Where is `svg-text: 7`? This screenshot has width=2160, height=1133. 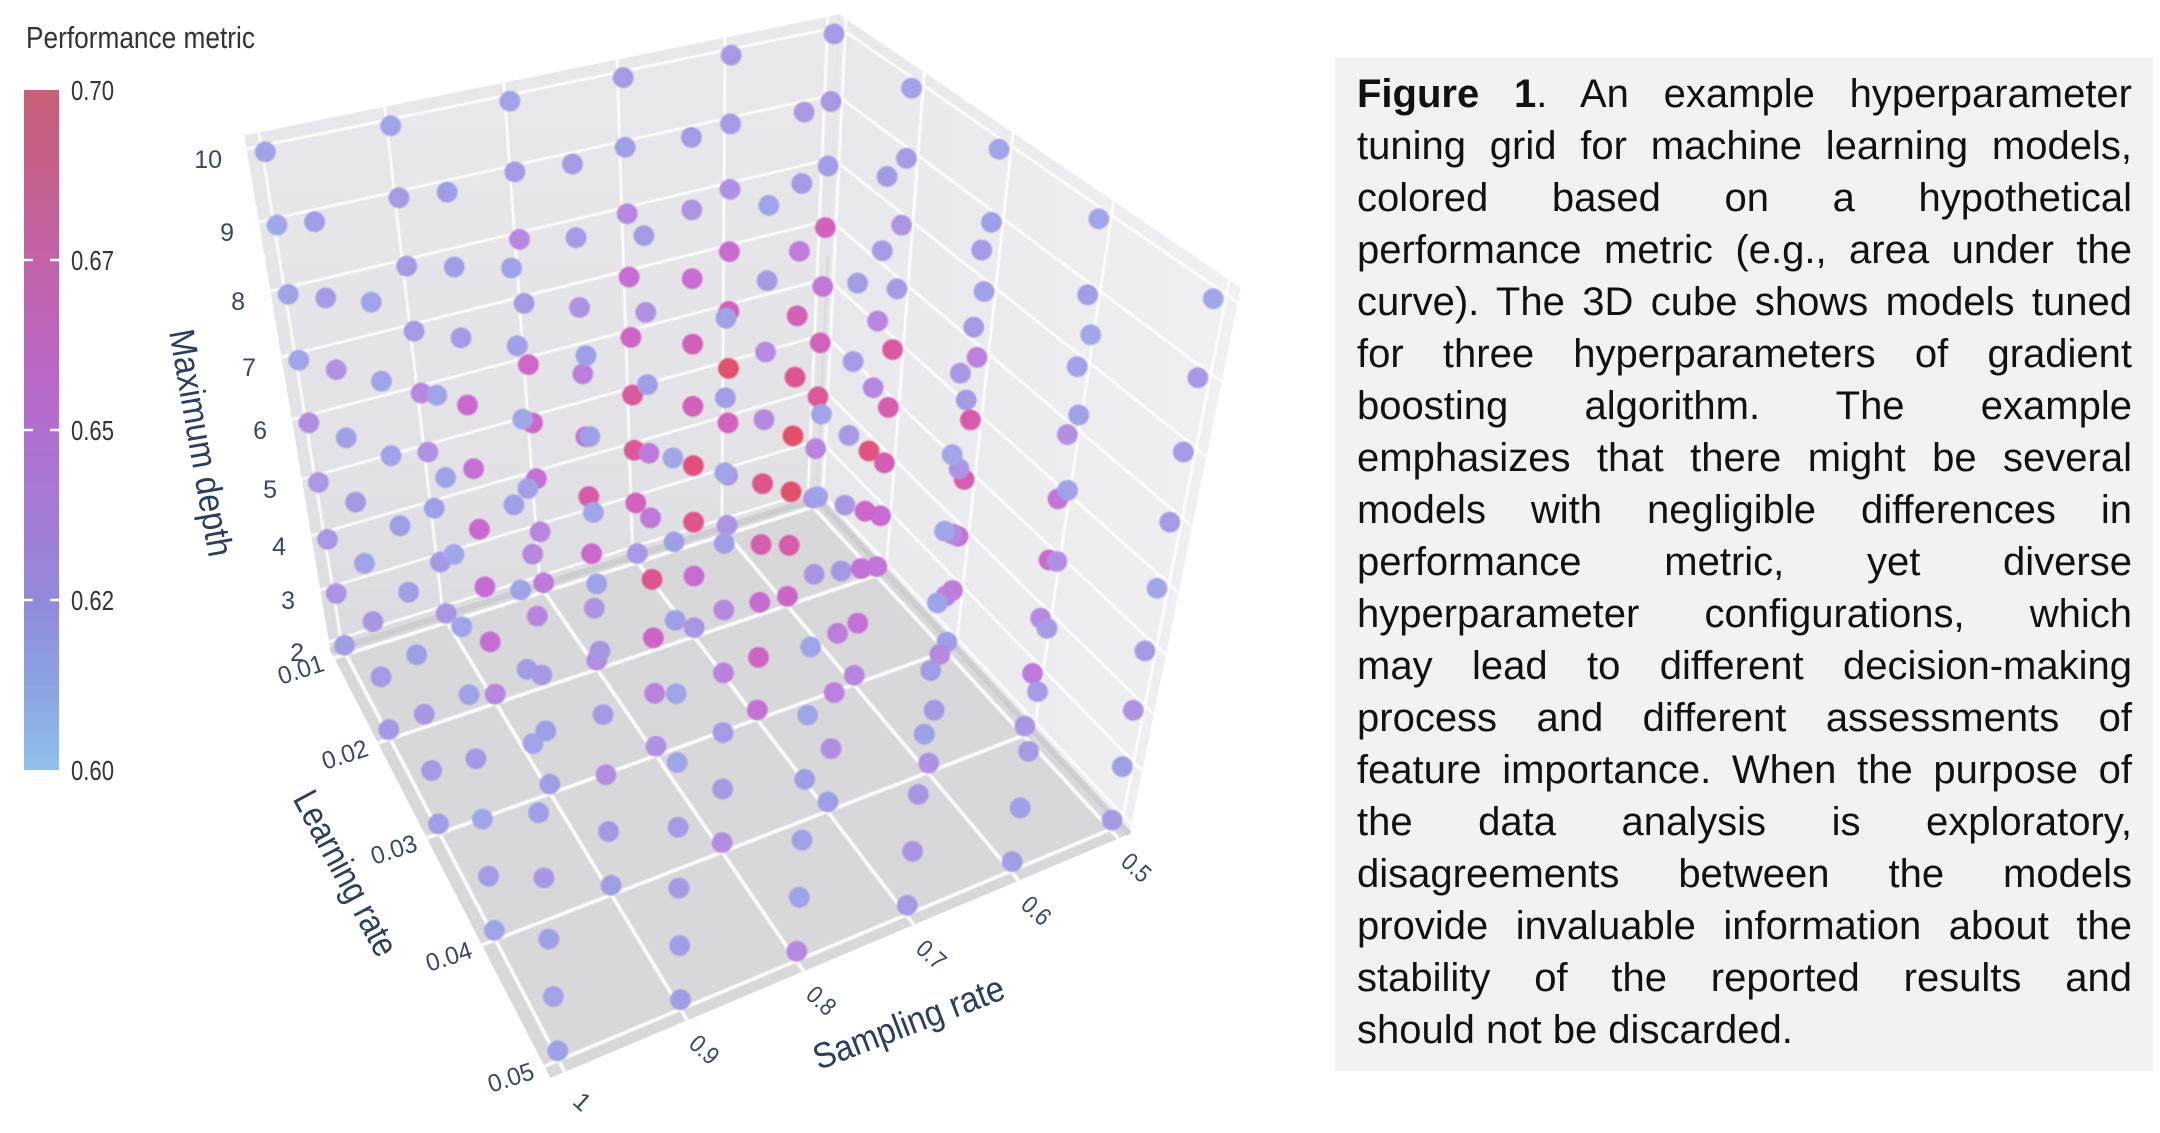
svg-text: 7 is located at coordinates (249, 368).